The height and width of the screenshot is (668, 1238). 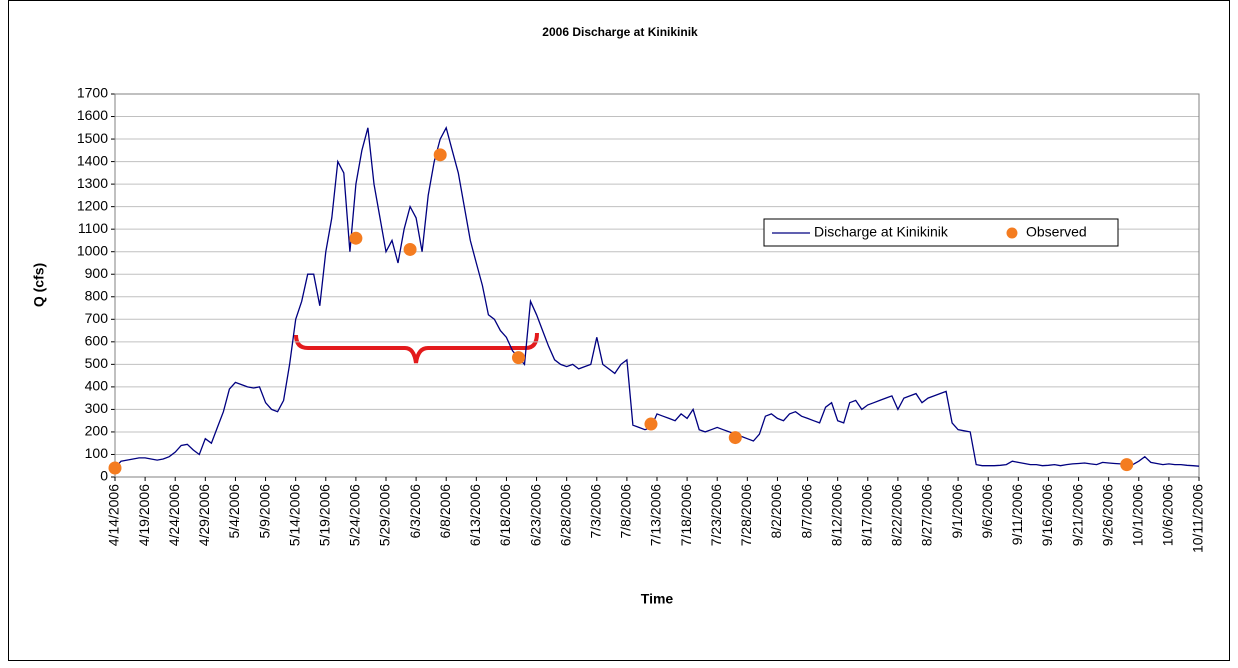 What do you see at coordinates (234, 511) in the screenshot?
I see `x-tick-label: 5/4/2006` at bounding box center [234, 511].